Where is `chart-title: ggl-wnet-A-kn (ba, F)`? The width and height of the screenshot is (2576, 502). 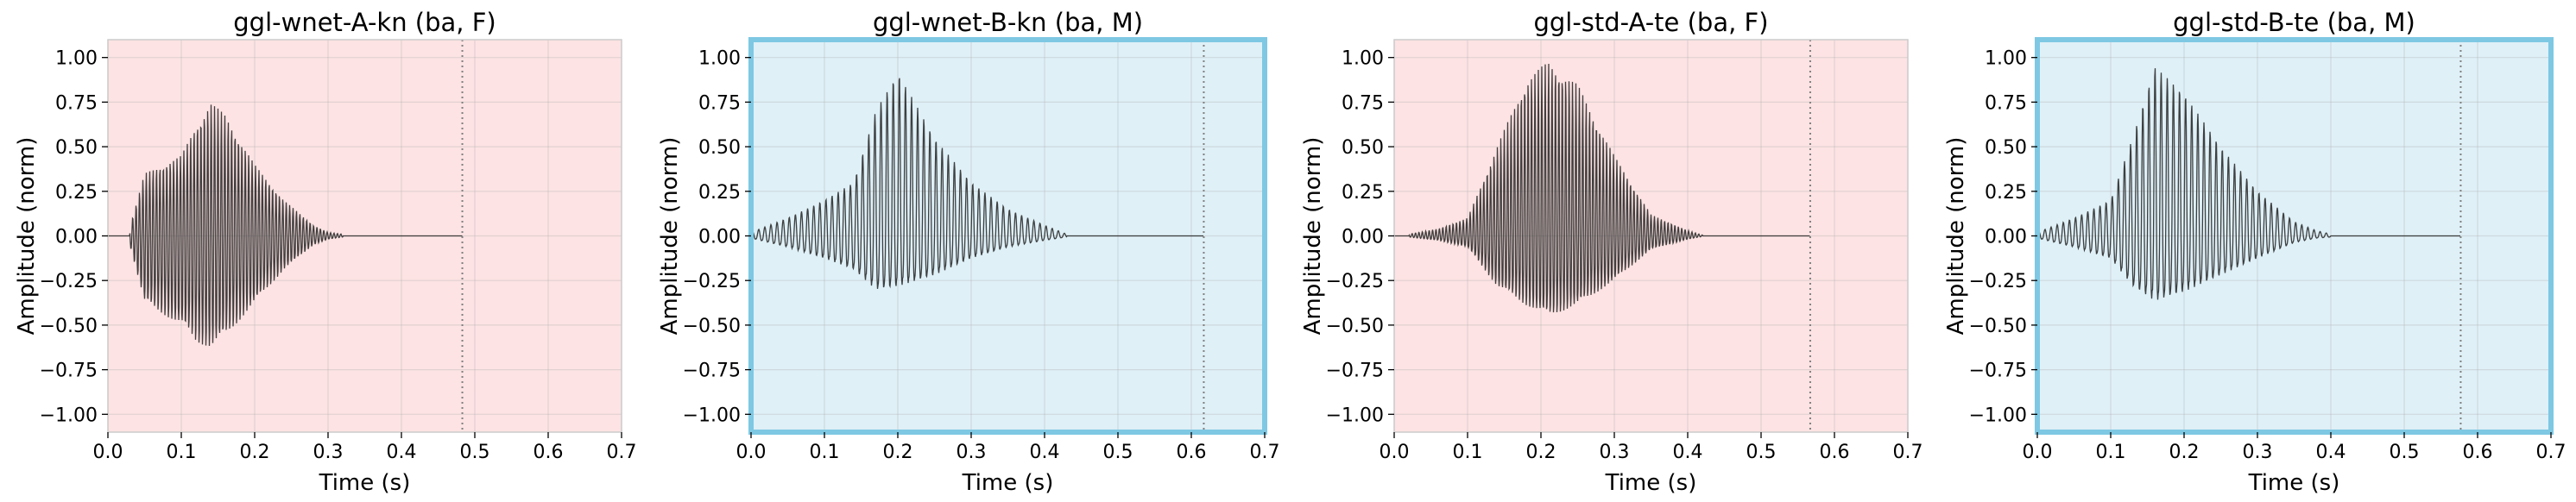
chart-title: ggl-wnet-A-kn (ba, F) is located at coordinates (364, 22).